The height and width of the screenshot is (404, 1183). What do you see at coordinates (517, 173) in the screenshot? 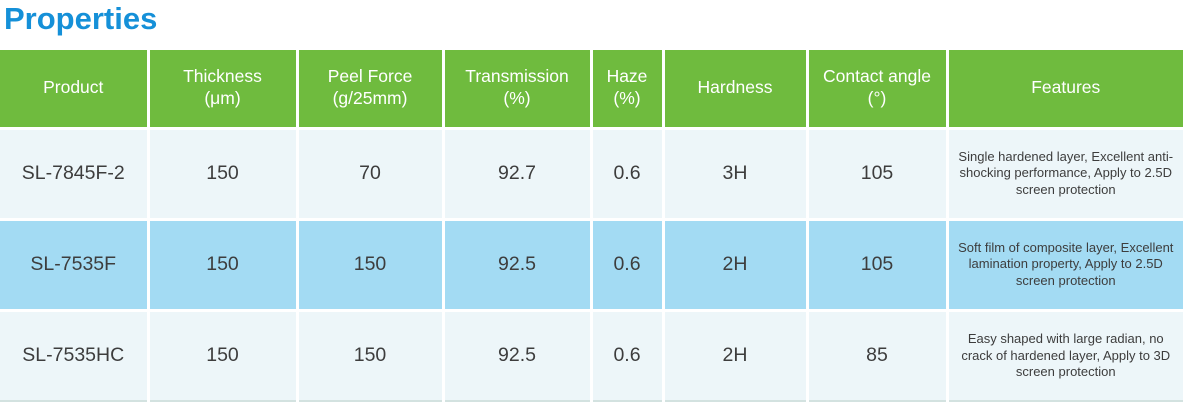
I see `cell-transmission: 92.7` at bounding box center [517, 173].